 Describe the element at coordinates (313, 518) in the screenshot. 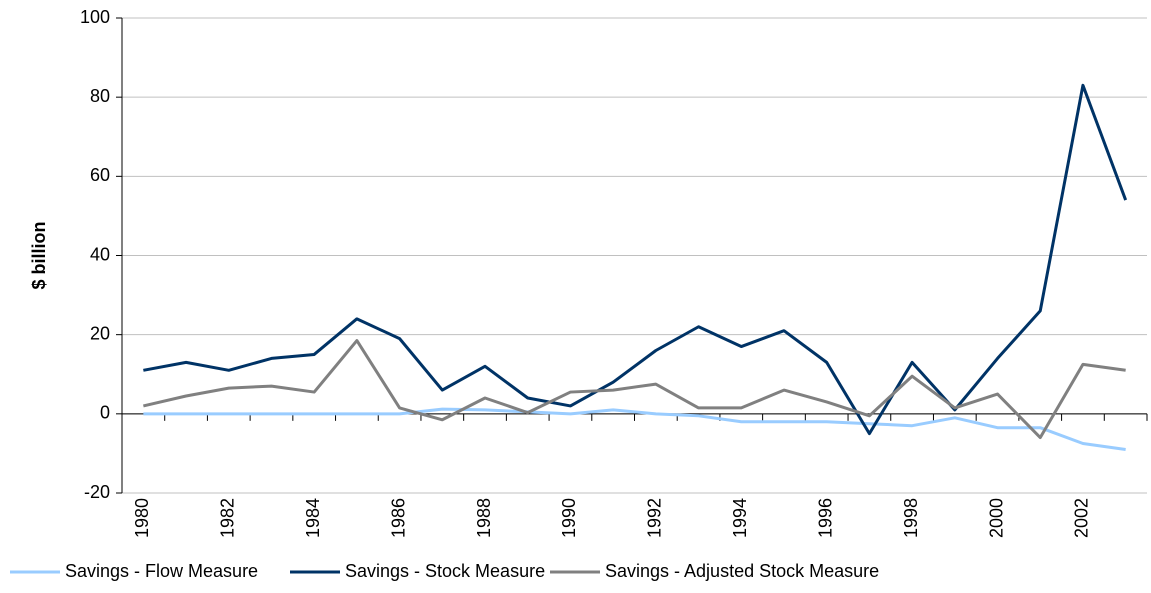

I see `x-tick-label: 1984` at that location.